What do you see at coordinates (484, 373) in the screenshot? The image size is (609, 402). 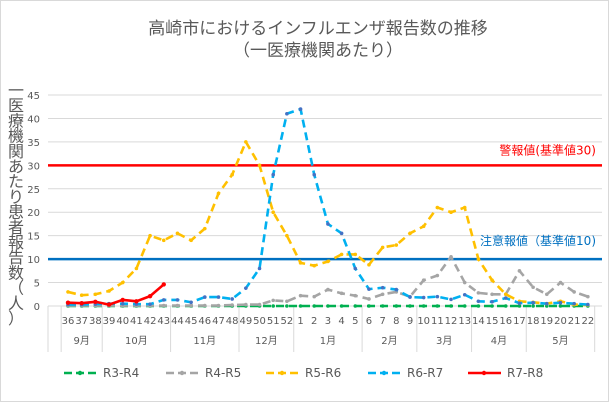 I see `legend-marker` at bounding box center [484, 373].